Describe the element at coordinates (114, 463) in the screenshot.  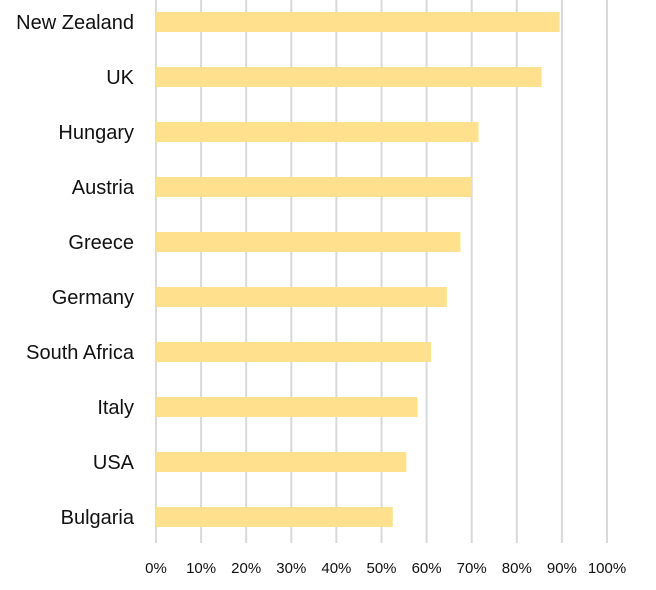
I see `category-label: USA` at that location.